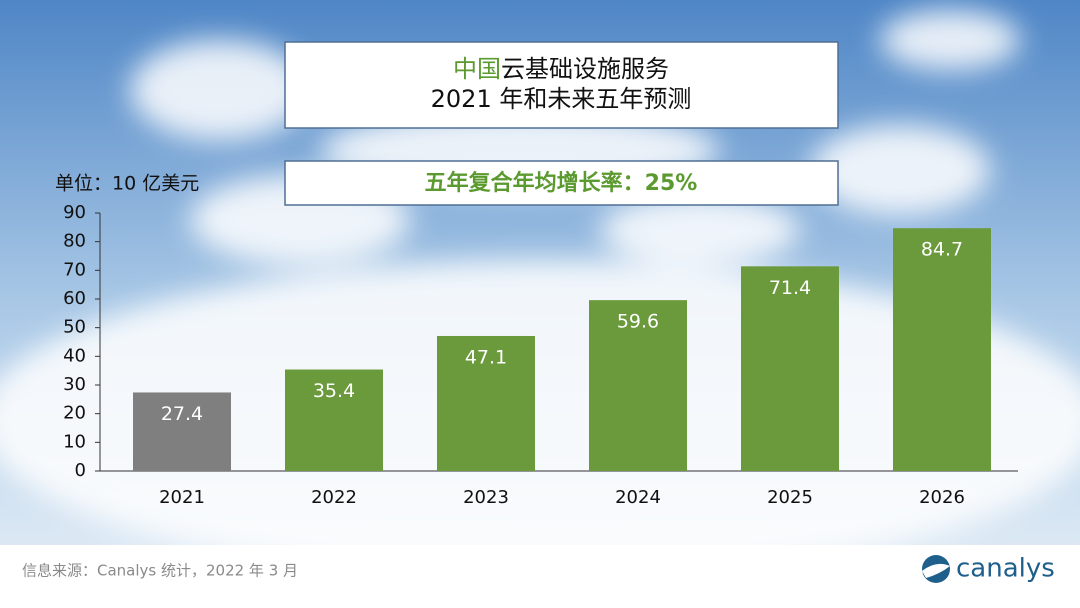  Describe the element at coordinates (182, 497) in the screenshot. I see `x-tick-label: 2021` at that location.